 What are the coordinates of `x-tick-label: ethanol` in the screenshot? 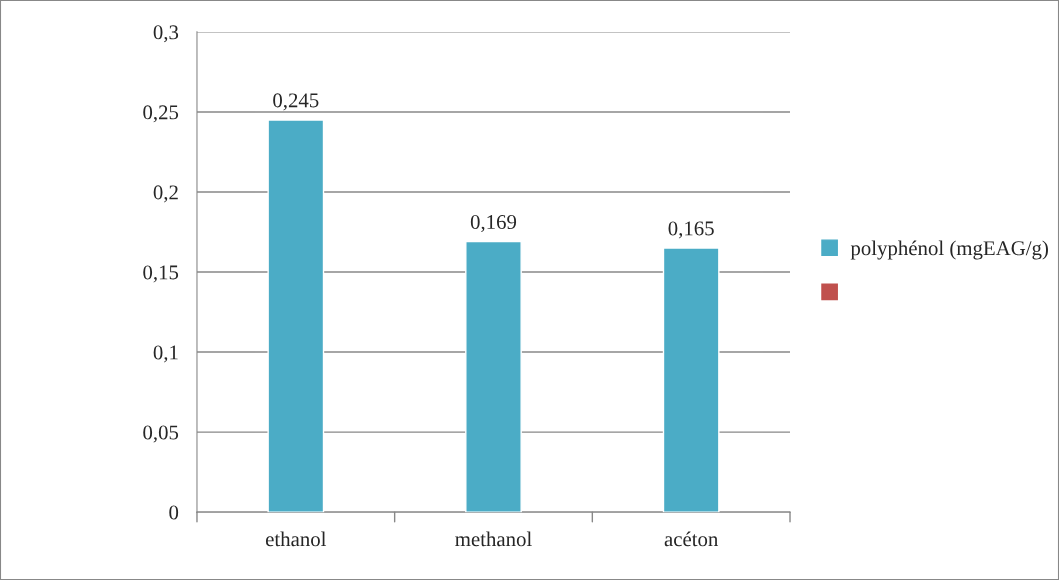 It's located at (296, 539).